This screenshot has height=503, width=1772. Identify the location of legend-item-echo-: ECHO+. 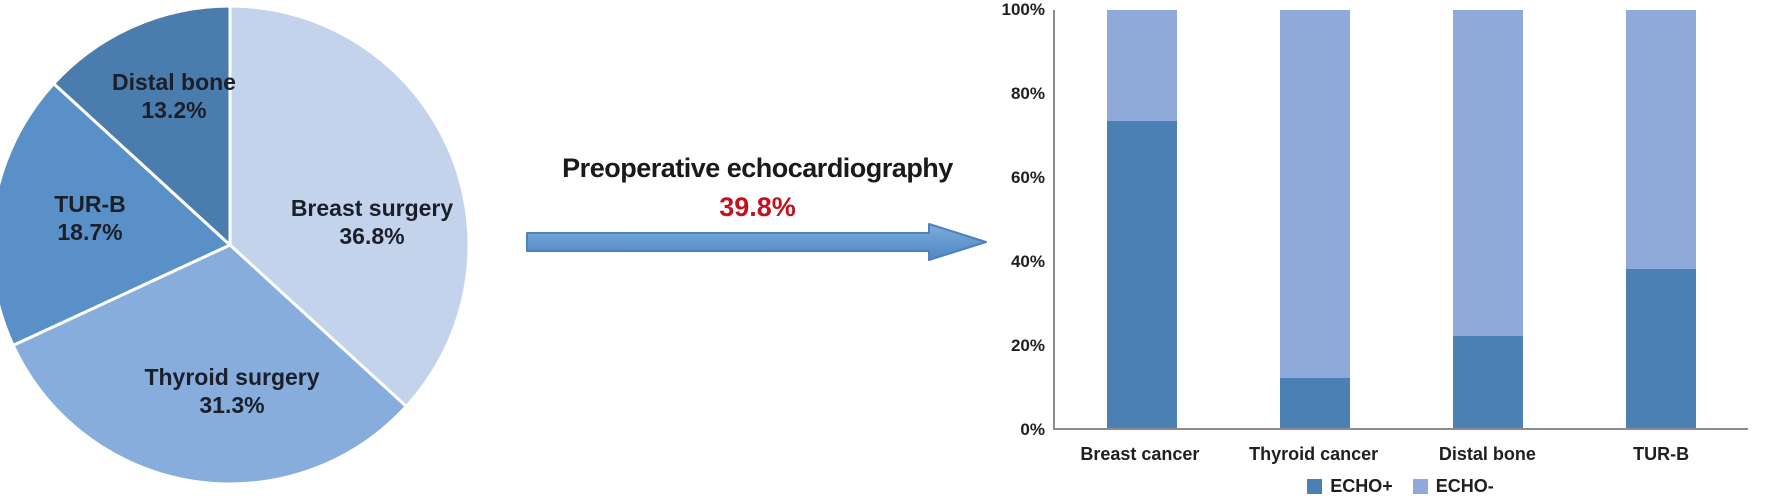
(1350, 486).